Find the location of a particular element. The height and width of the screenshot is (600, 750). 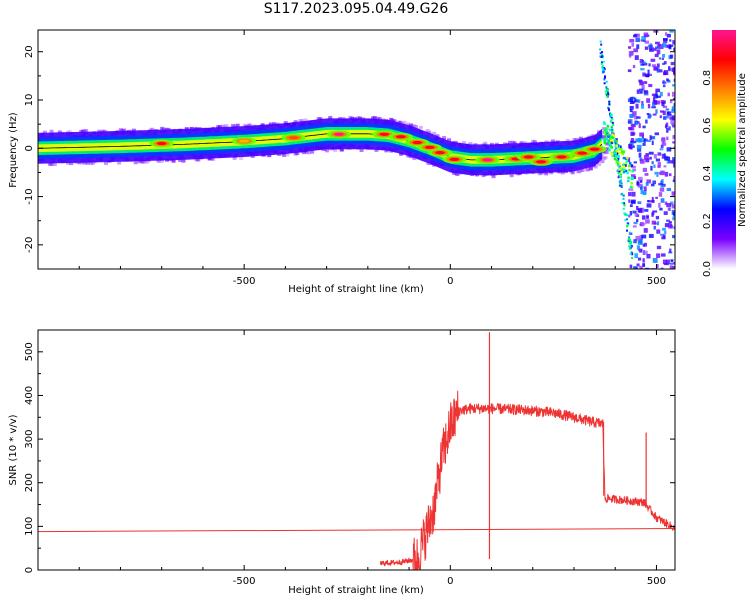

colorbar-fill is located at coordinates (724, 149).